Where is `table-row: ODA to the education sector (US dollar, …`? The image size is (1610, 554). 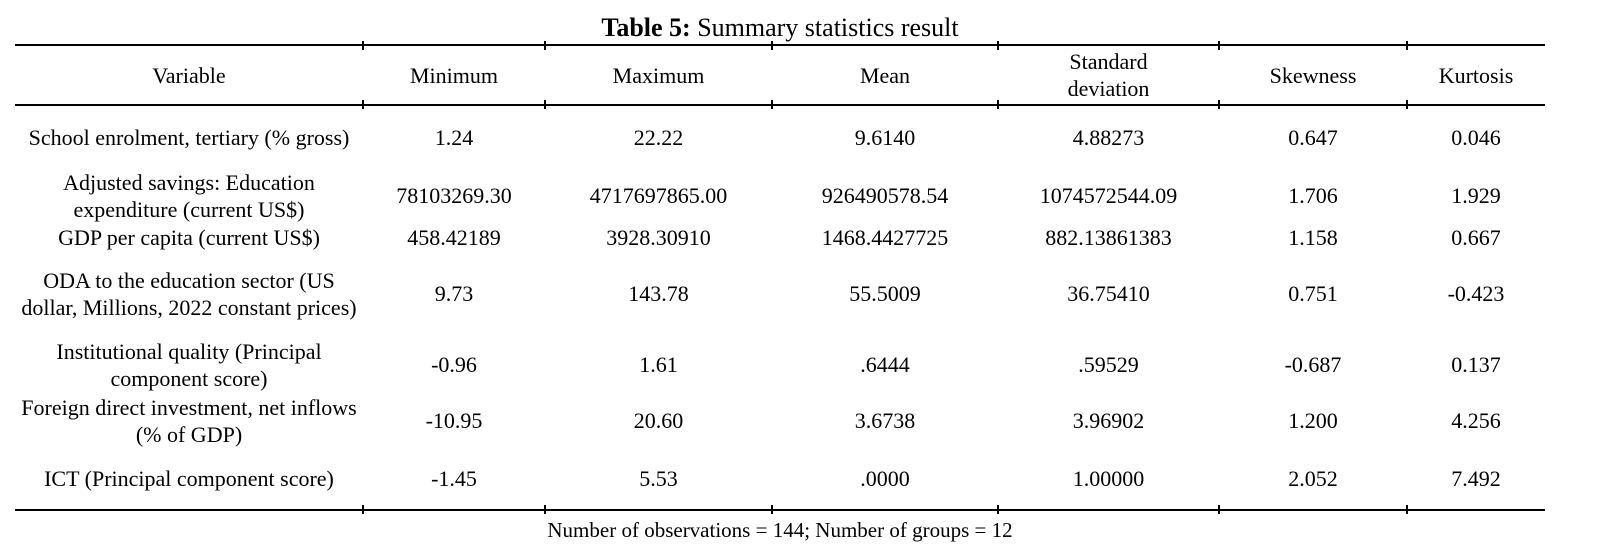
table-row: ODA to the education sector (US dollar, … is located at coordinates (780, 293).